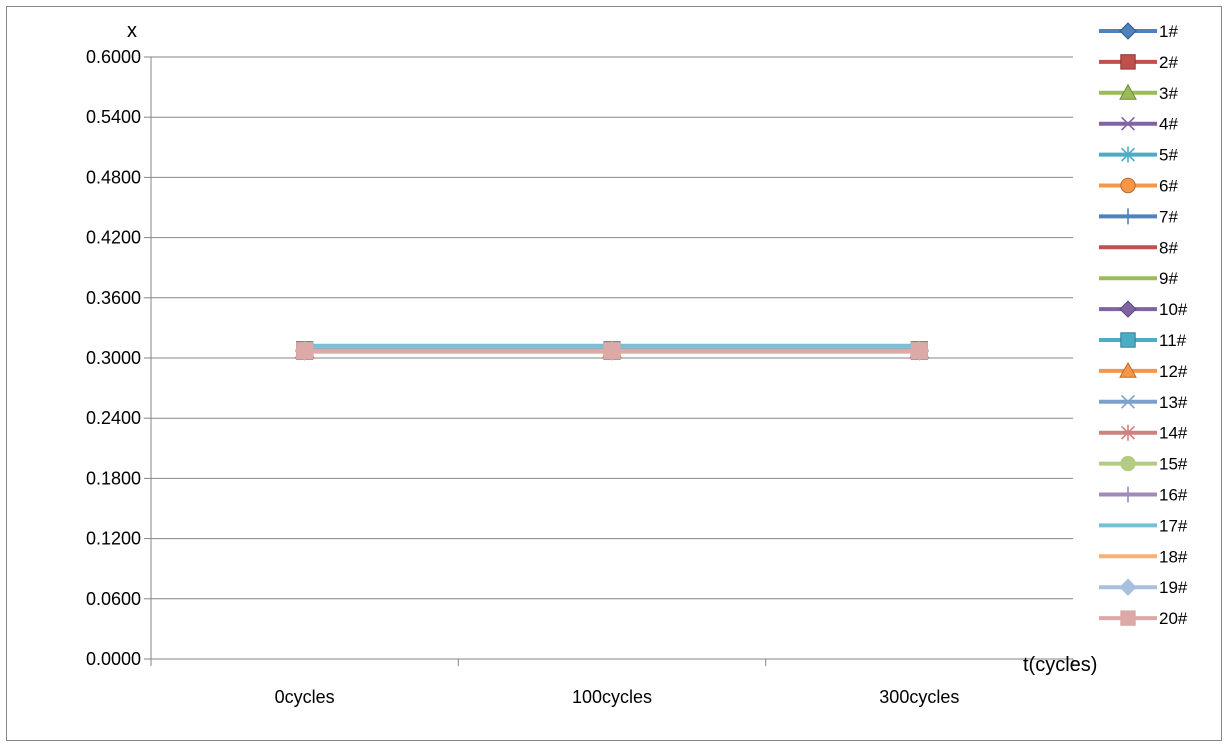  What do you see at coordinates (612, 697) in the screenshot?
I see `x-tick-label: 100cycles` at bounding box center [612, 697].